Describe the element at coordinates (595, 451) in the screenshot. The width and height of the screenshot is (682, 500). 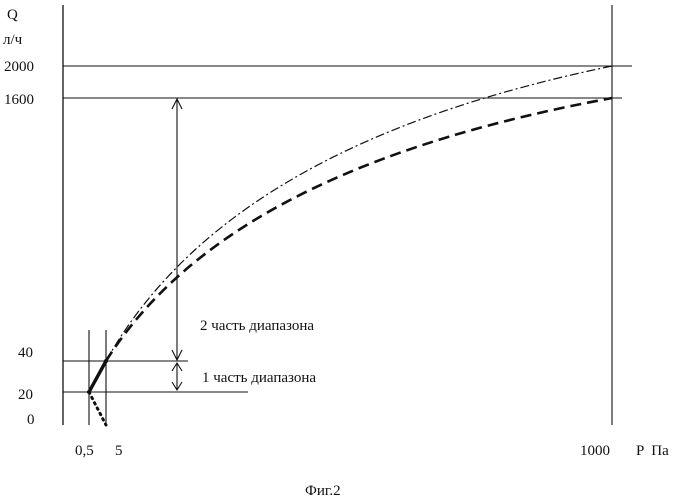
I see `x-tick-label-1000: 1000` at that location.